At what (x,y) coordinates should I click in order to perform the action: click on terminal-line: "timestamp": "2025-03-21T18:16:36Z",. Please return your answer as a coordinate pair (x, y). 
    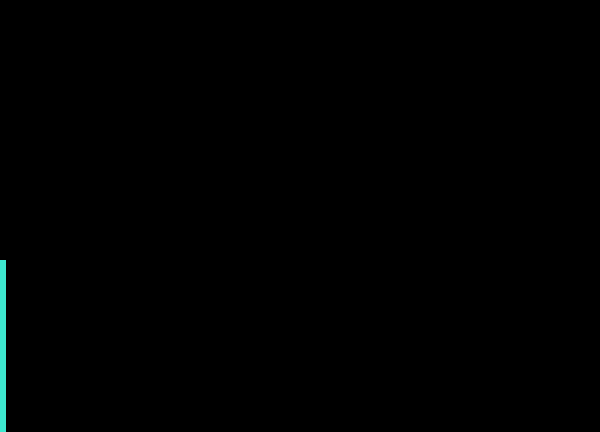
    Looking at the image, I should click on (173, 68).